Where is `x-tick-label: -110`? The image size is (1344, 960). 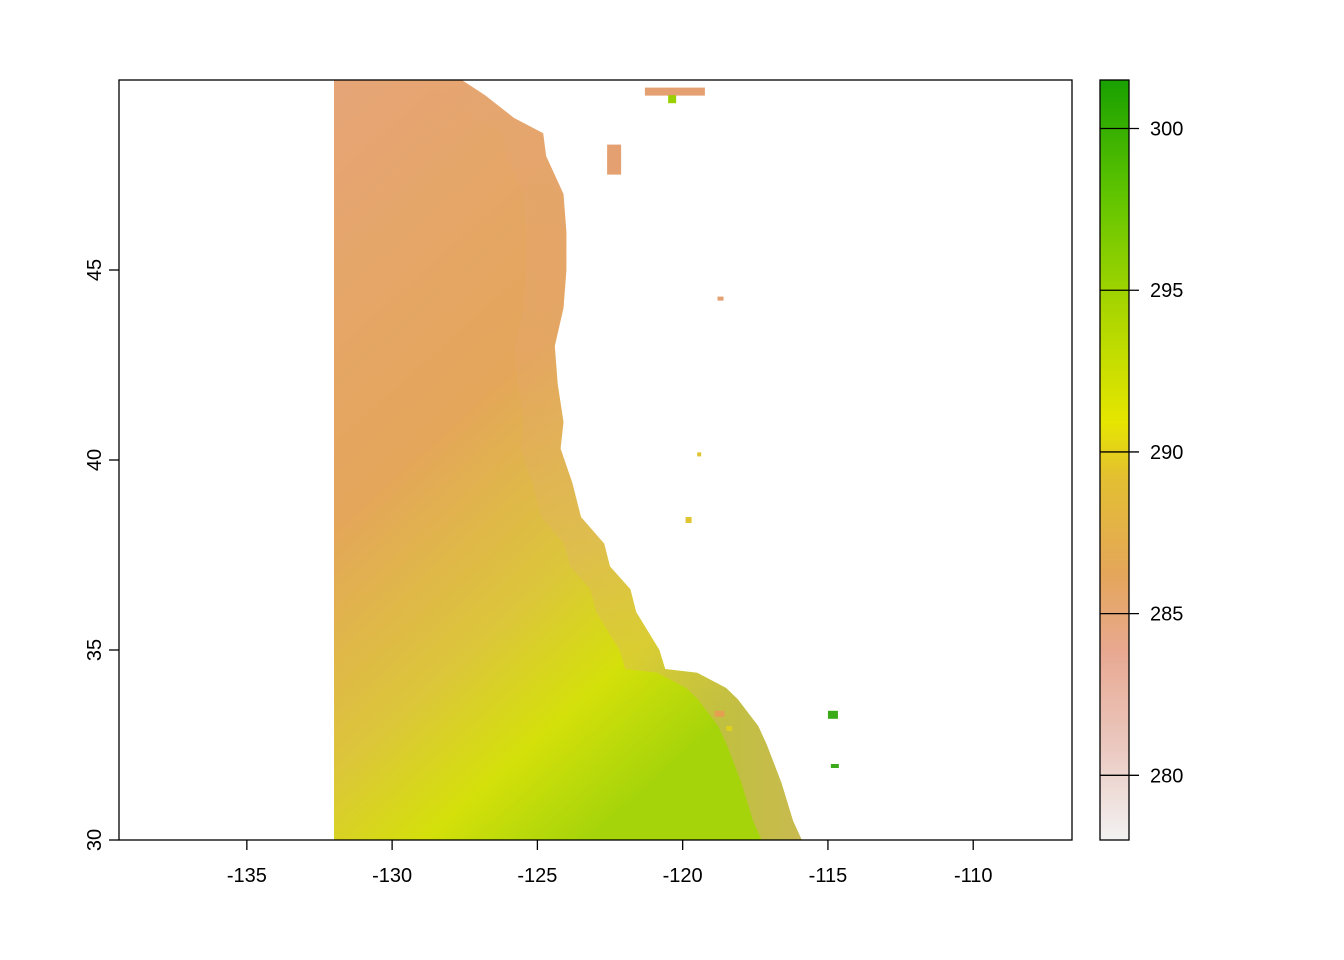
x-tick-label: -110 is located at coordinates (973, 876).